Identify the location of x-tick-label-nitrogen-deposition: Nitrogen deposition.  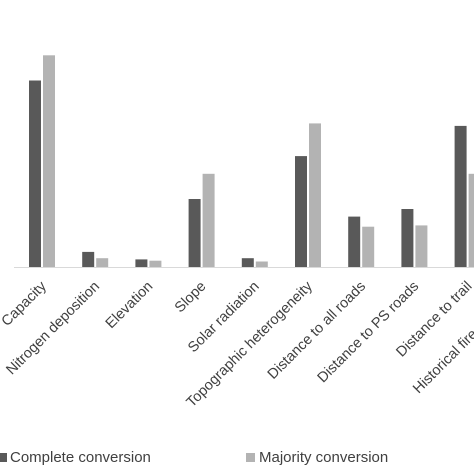
(53, 329).